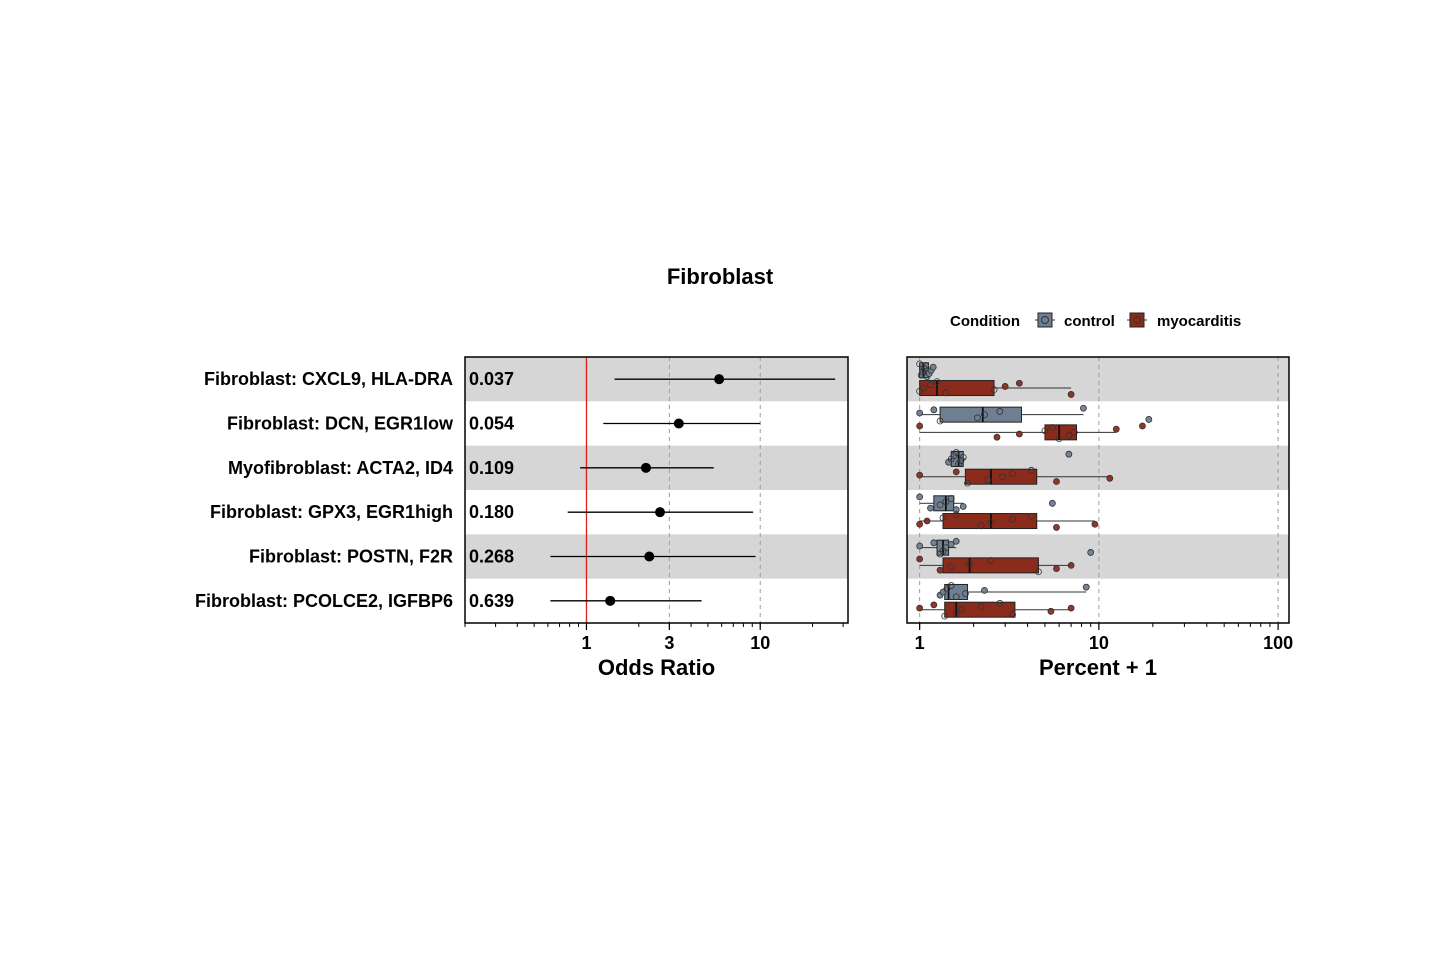  What do you see at coordinates (1137, 320) in the screenshot?
I see `legend-myocarditis-key` at bounding box center [1137, 320].